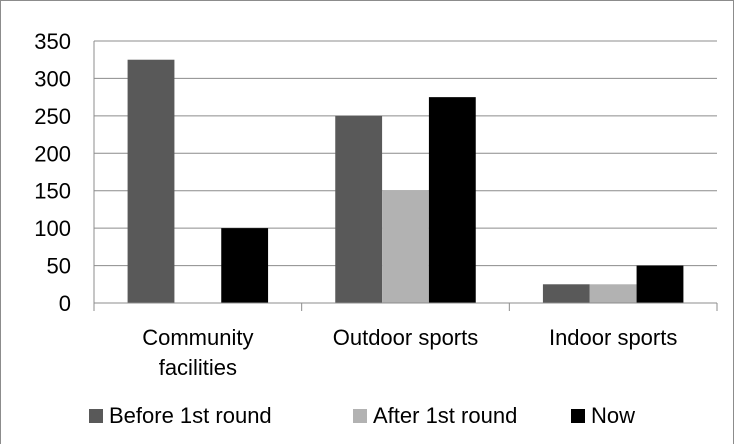 Image resolution: width=734 pixels, height=445 pixels. I want to click on y-tick-label: 250, so click(52, 116).